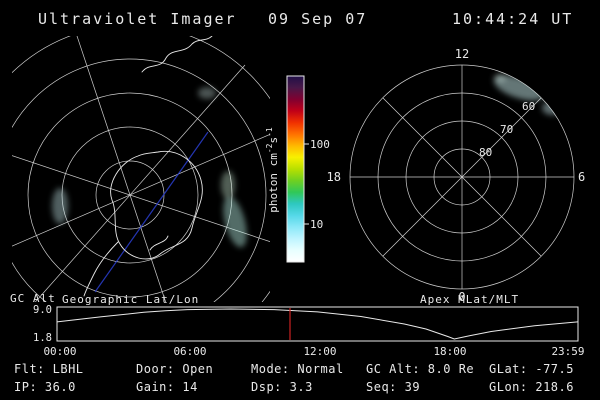  I want to click on colorbar-gradient, so click(295, 169).